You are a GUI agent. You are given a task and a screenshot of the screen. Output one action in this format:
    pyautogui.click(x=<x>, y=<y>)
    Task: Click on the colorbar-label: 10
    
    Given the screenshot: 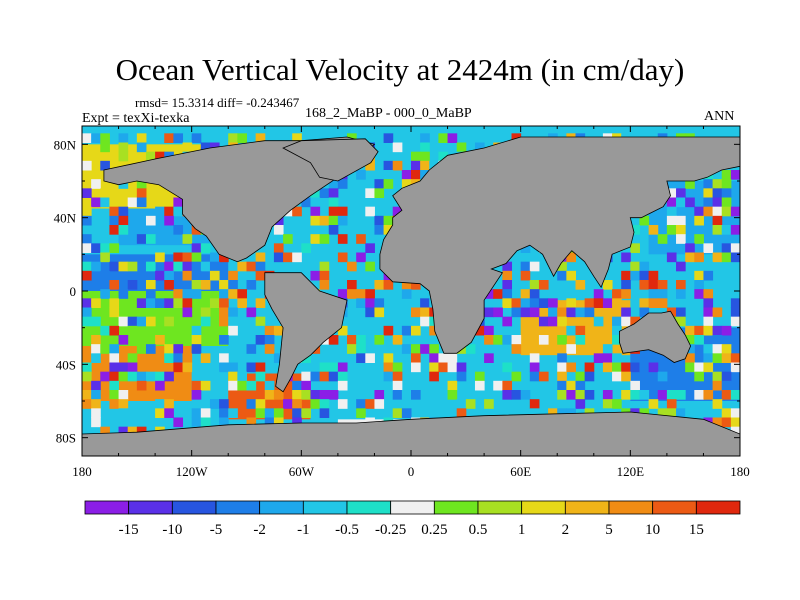 What is the action you would take?
    pyautogui.click(x=652, y=530)
    